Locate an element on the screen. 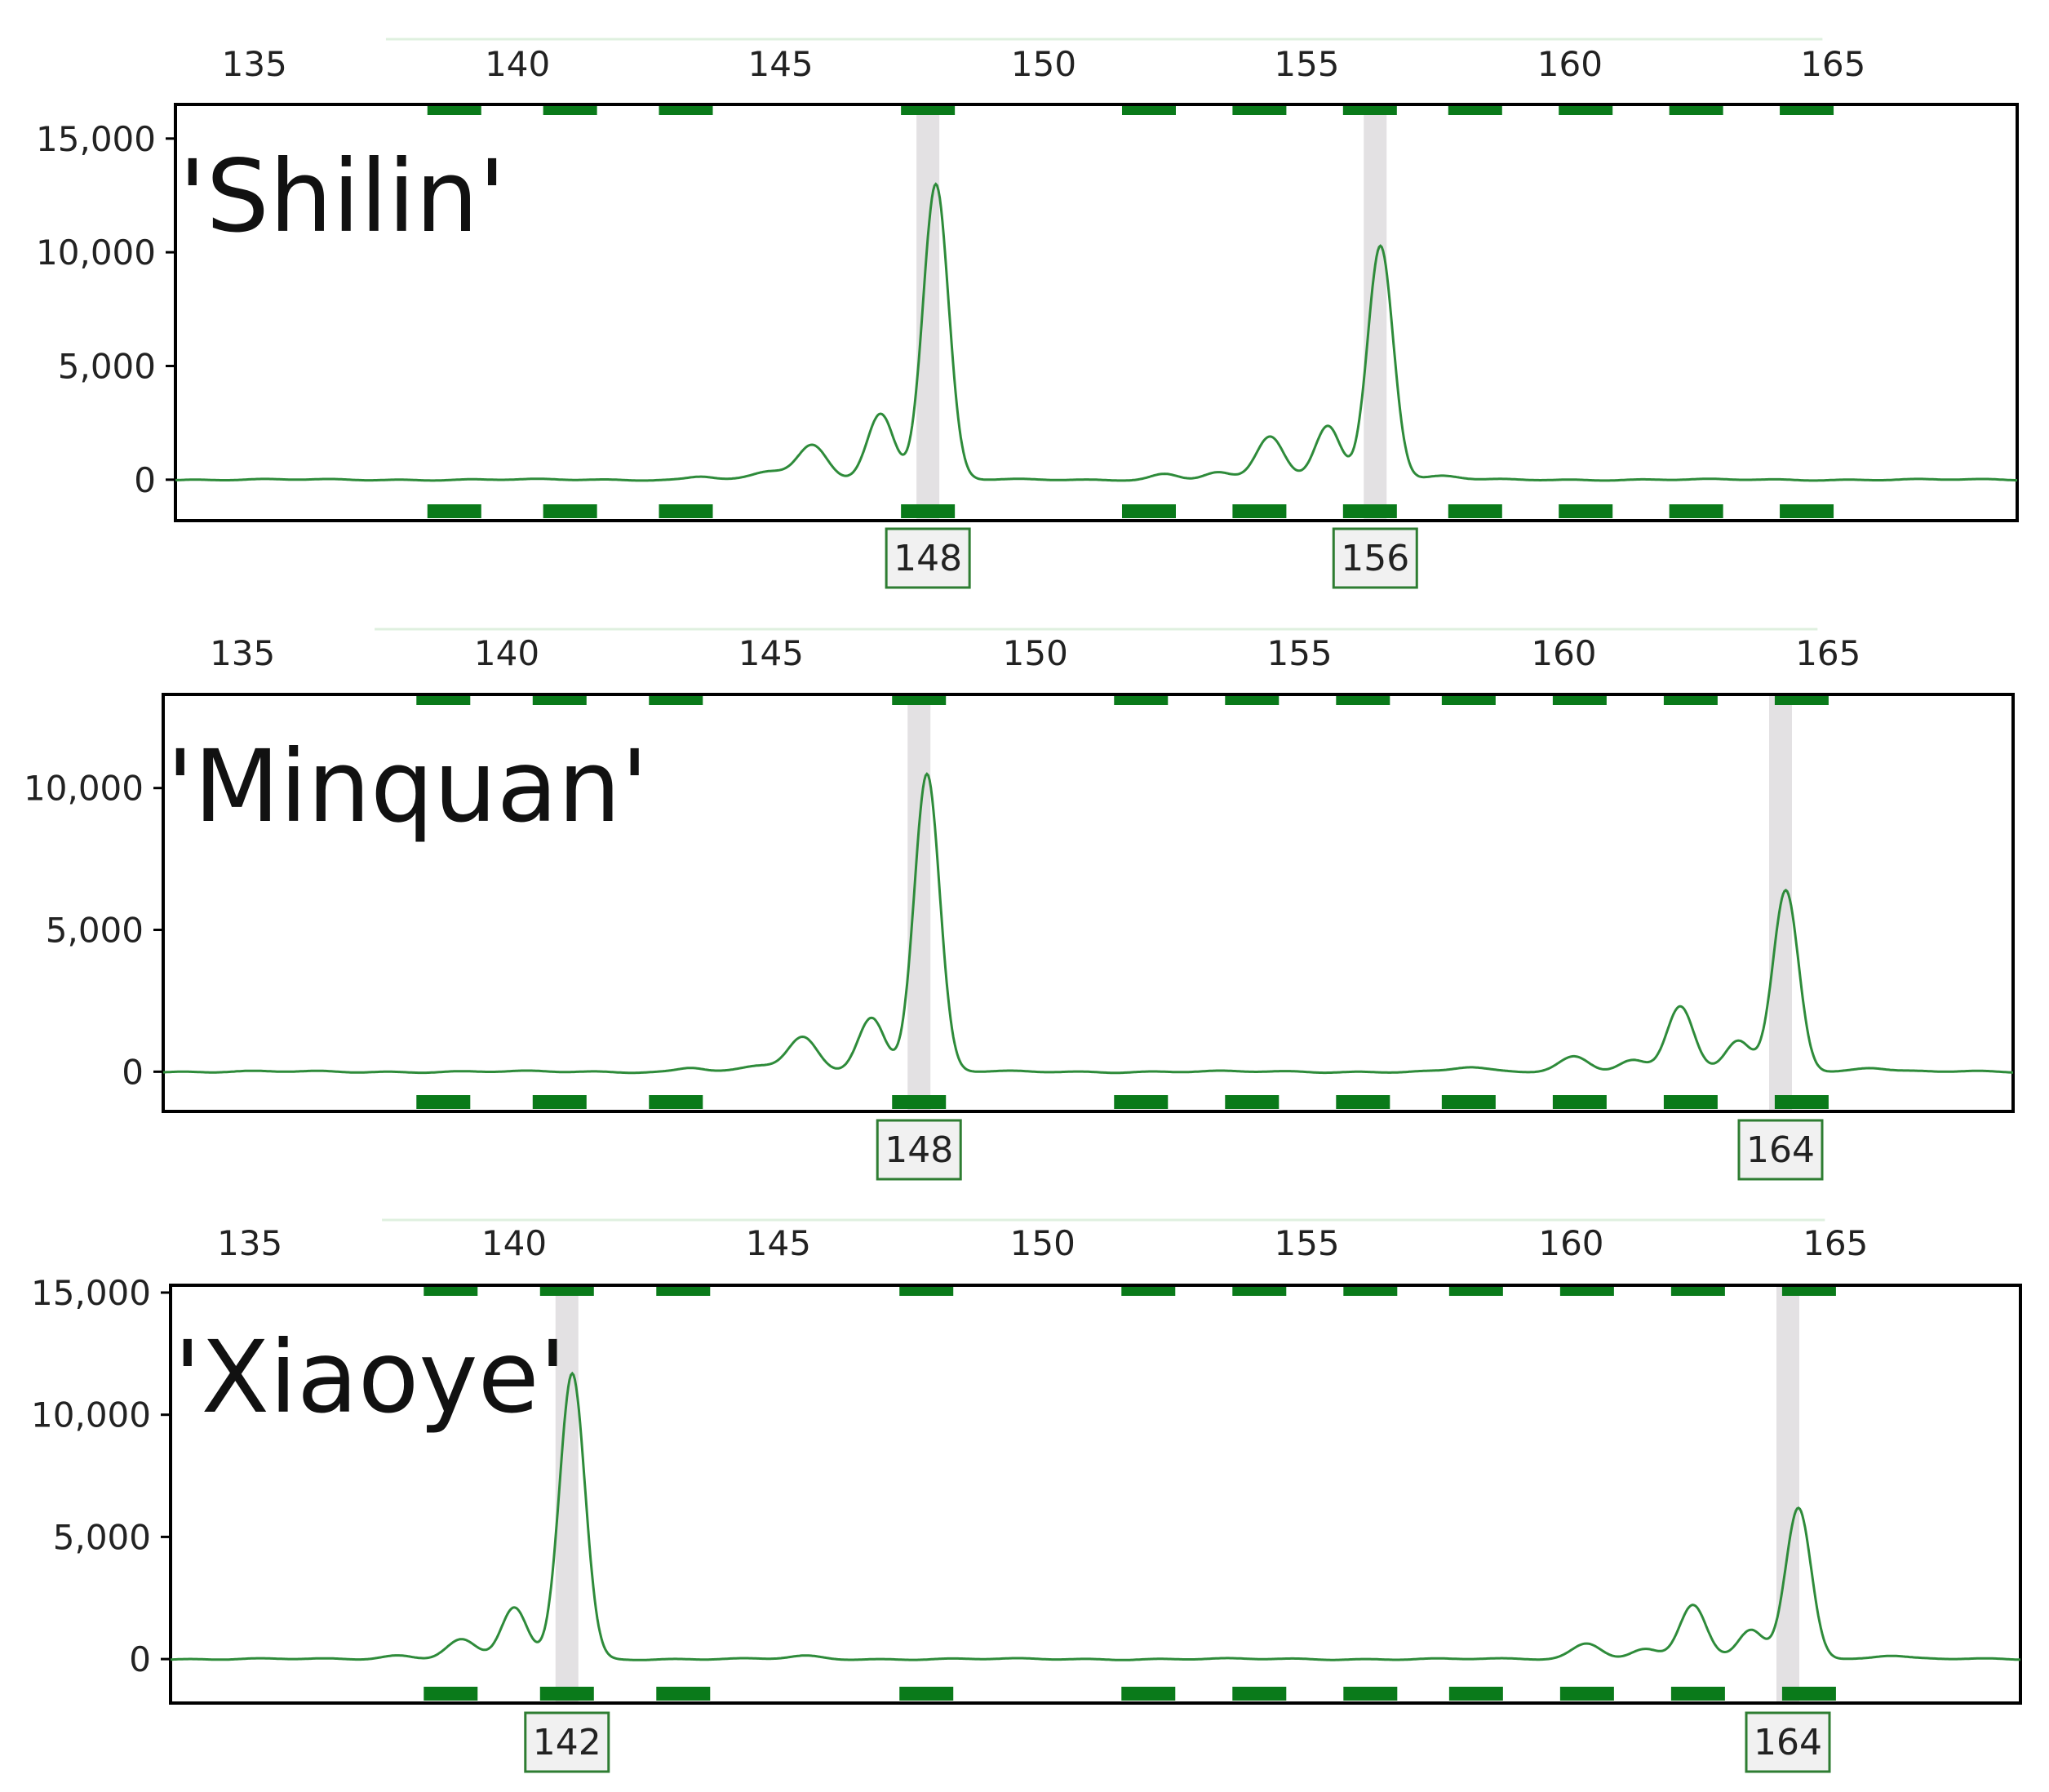  panel-title: 'Minquan' is located at coordinates (407, 787).